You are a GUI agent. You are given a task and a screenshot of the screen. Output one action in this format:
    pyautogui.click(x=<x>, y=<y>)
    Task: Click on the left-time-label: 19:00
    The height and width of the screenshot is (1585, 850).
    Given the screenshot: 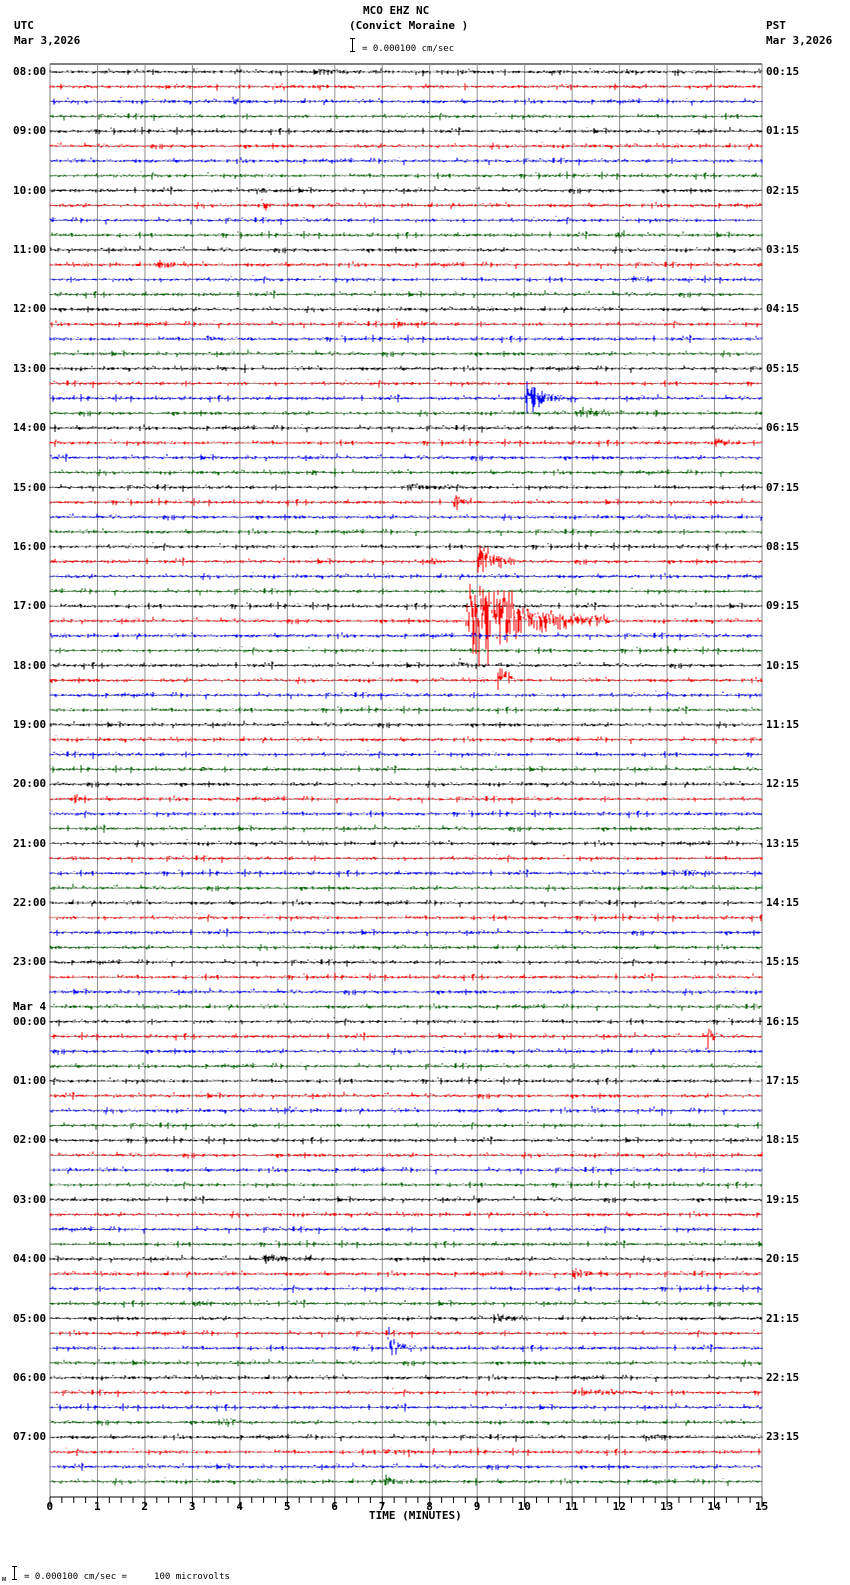 What is the action you would take?
    pyautogui.click(x=30, y=724)
    